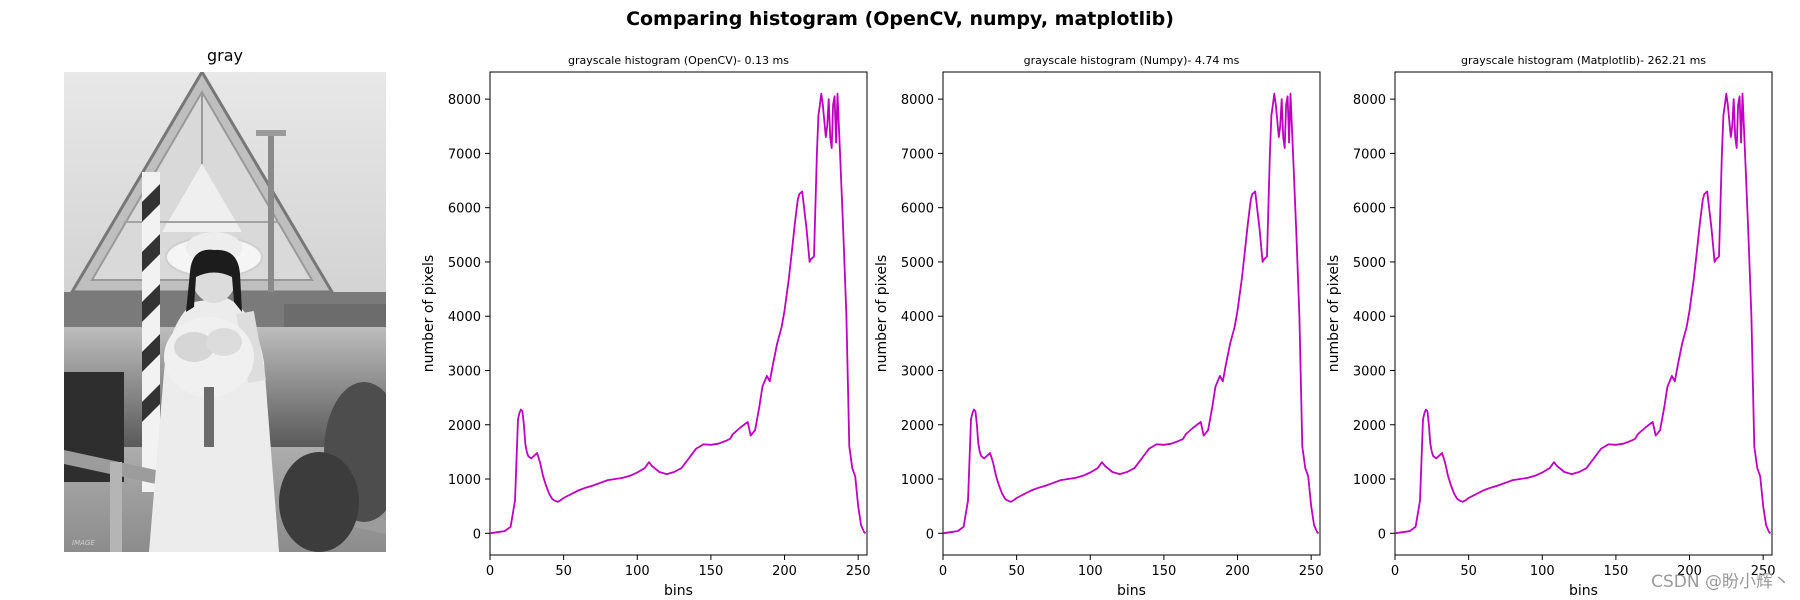 The height and width of the screenshot is (600, 1800). I want to click on grayscale-photo: IMAGE, so click(225, 312).